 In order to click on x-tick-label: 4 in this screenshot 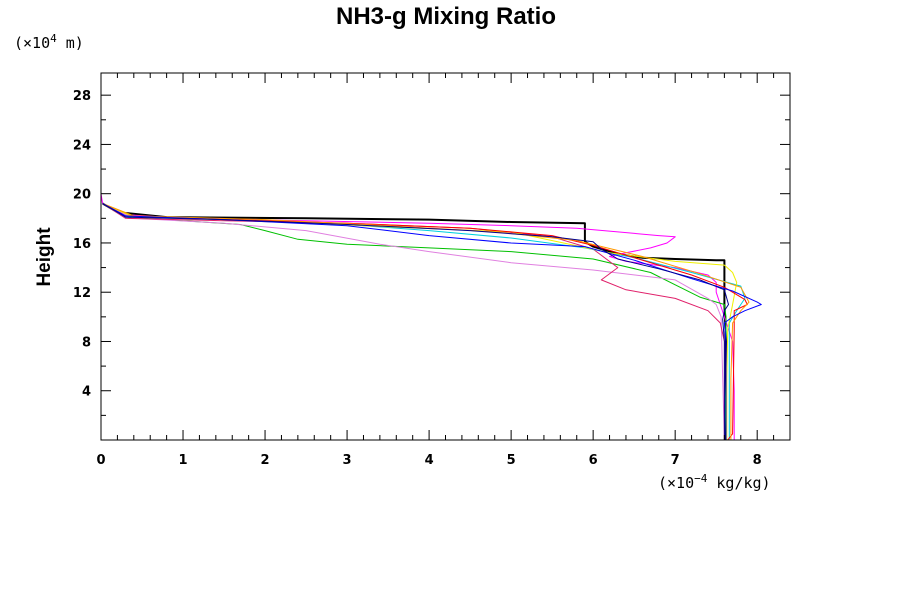, I will do `click(429, 460)`.